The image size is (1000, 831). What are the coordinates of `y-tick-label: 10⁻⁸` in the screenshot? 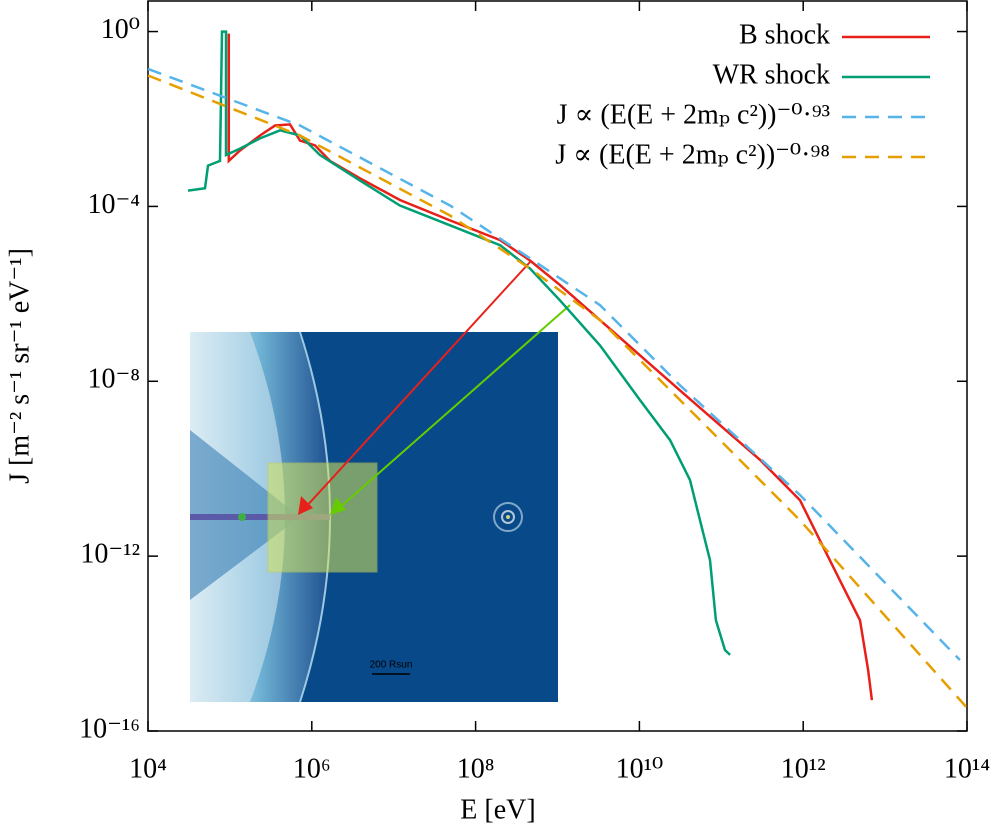 It's located at (113, 379).